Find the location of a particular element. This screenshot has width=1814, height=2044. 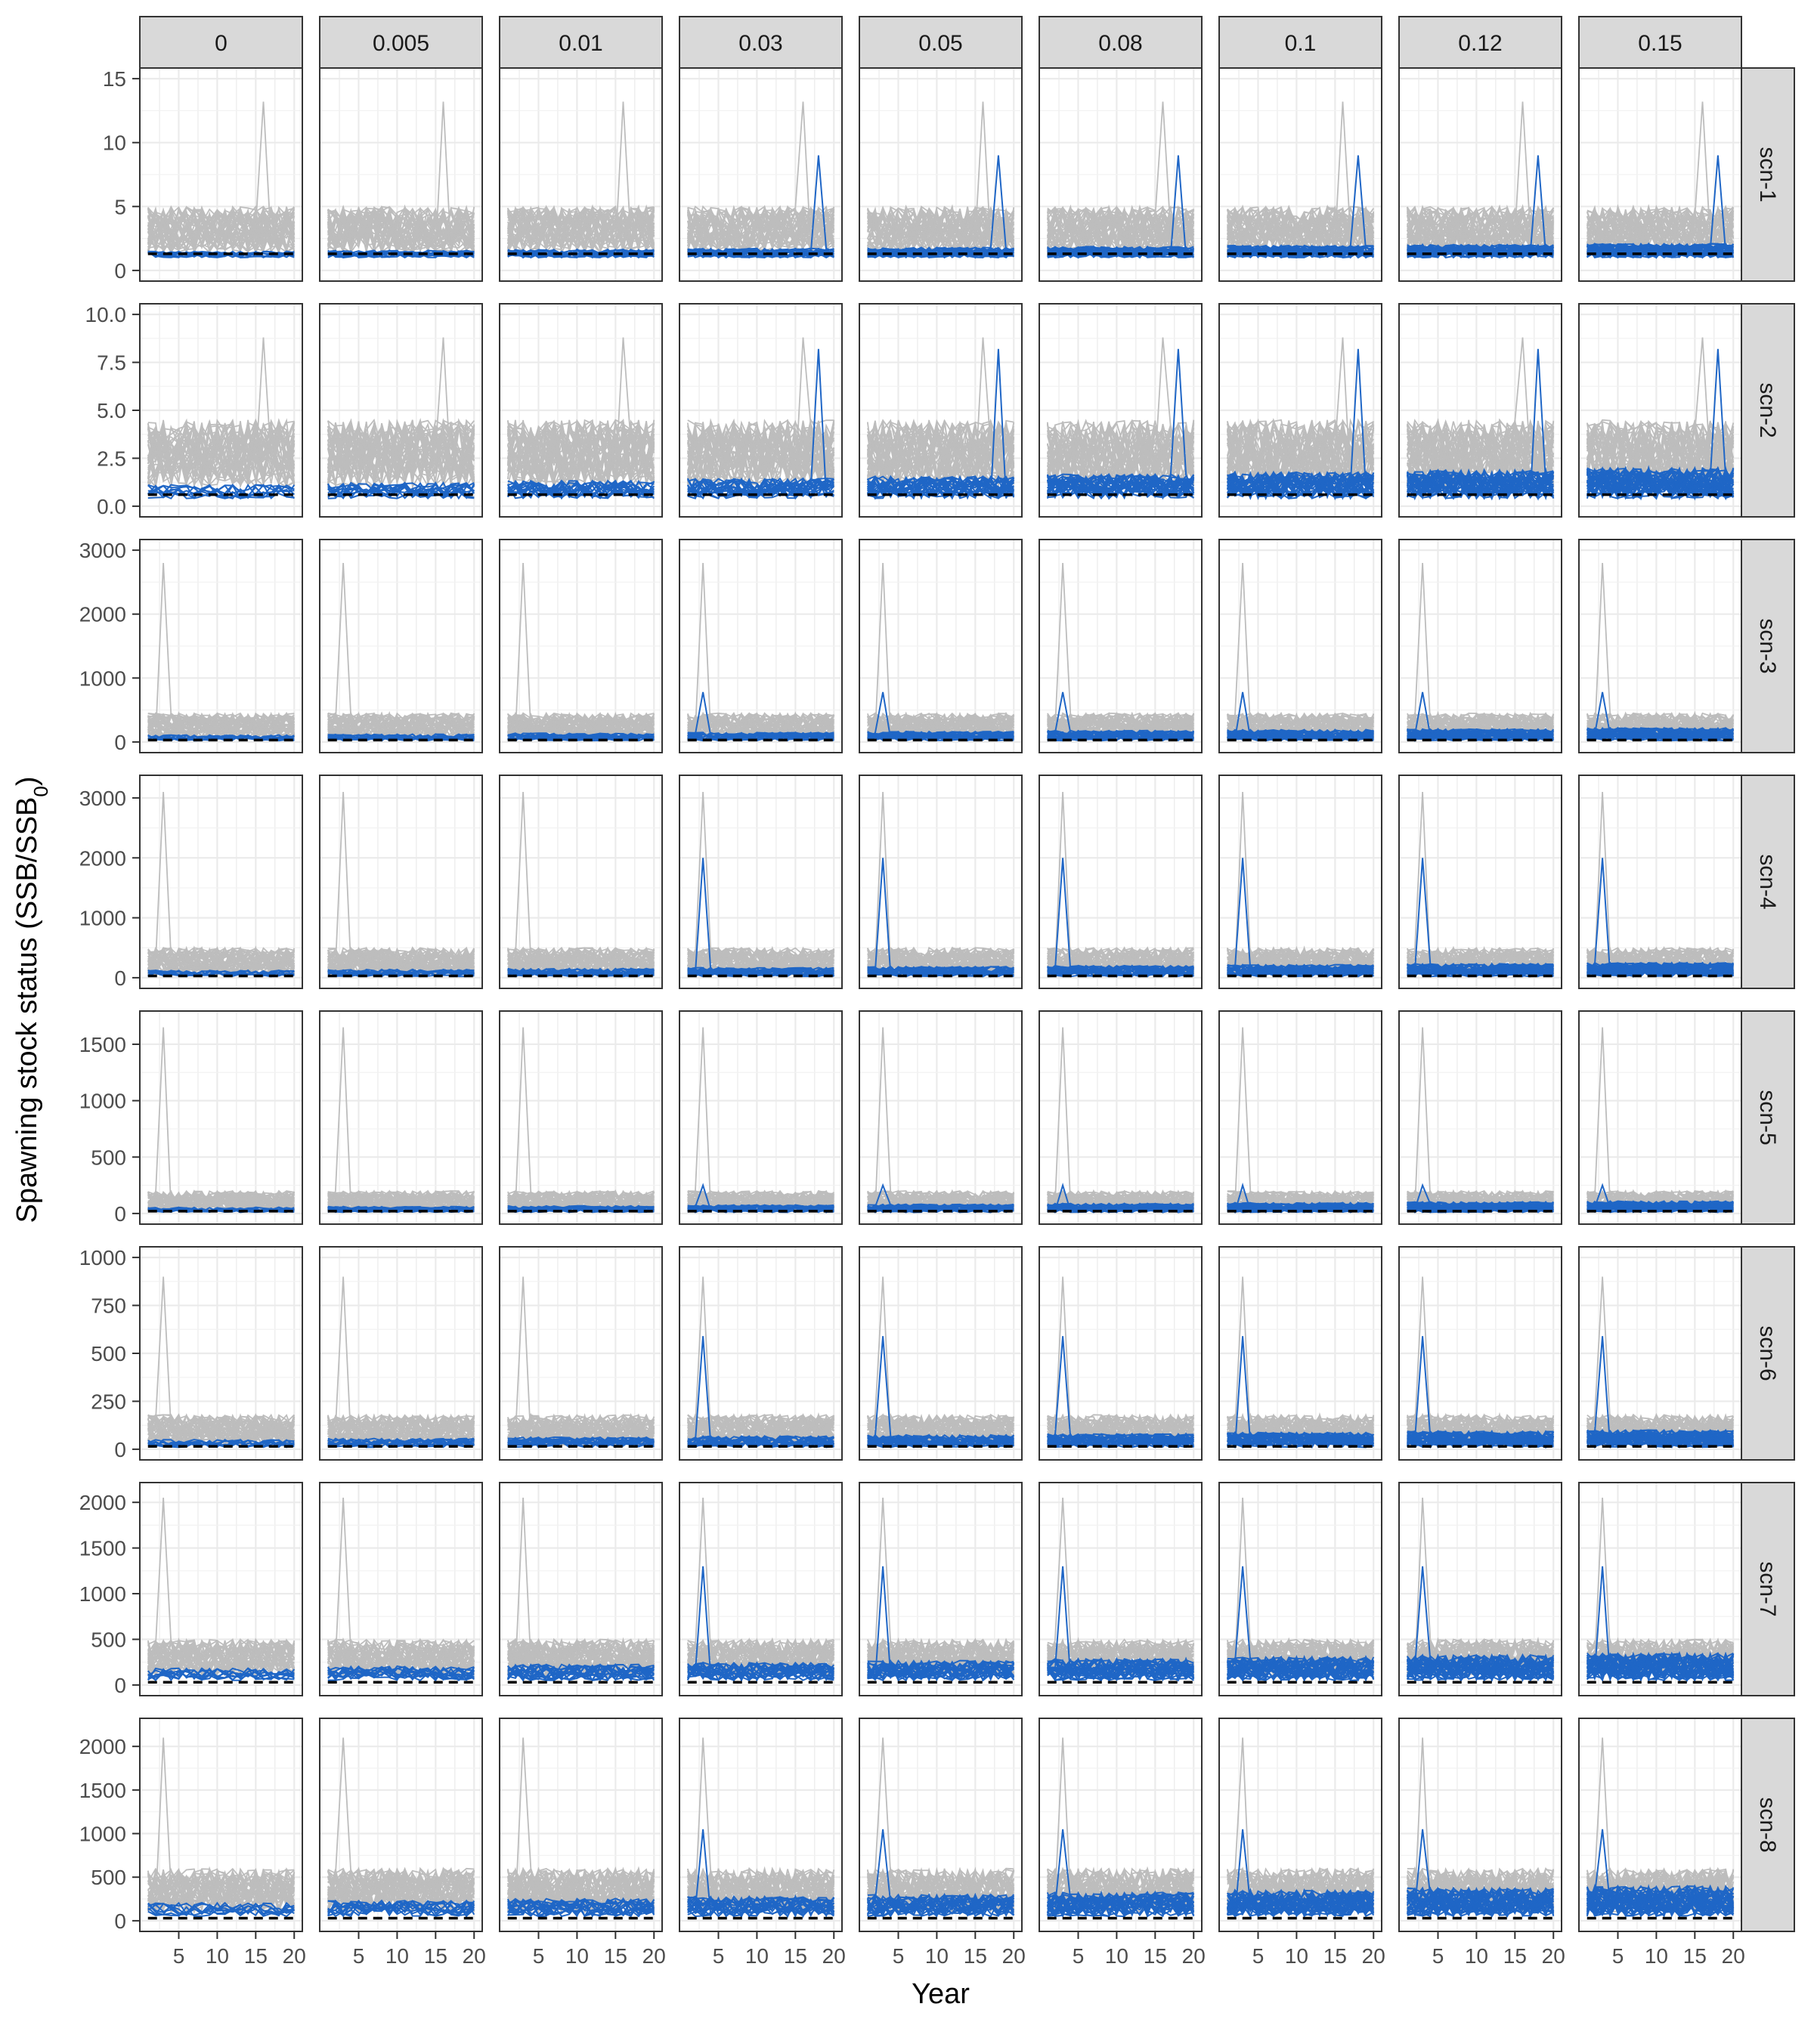

panel-scn-3-0.12 is located at coordinates (1480, 646).